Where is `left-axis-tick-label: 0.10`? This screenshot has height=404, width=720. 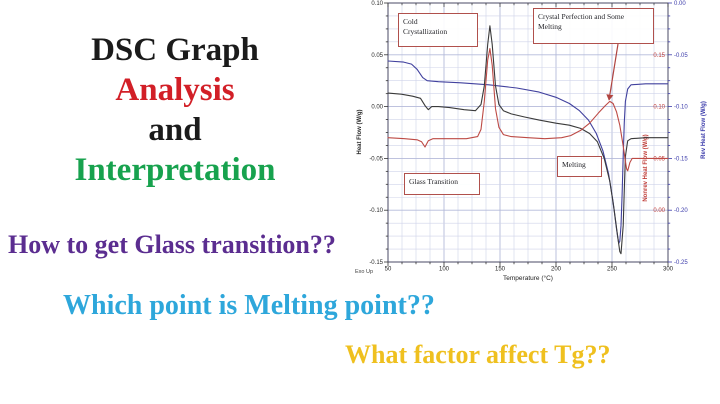 left-axis-tick-label: 0.10 is located at coordinates (377, 4).